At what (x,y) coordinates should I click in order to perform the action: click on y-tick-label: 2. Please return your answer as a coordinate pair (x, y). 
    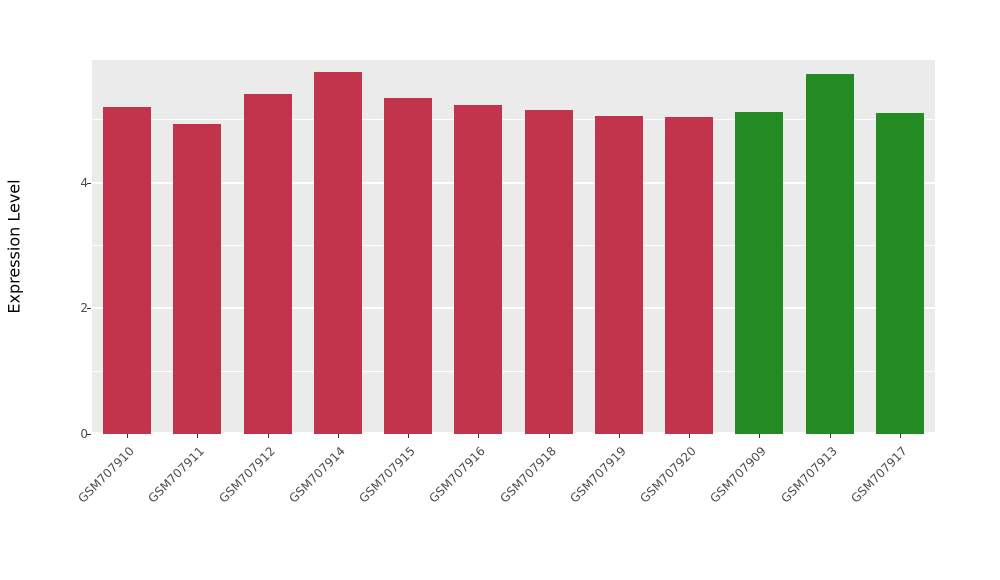
    Looking at the image, I should click on (84, 308).